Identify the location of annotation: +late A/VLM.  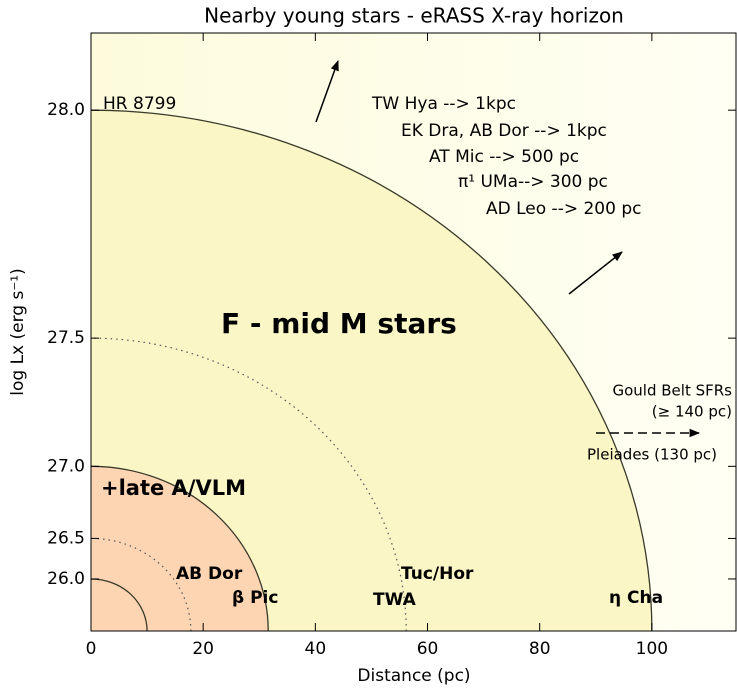
(173, 488).